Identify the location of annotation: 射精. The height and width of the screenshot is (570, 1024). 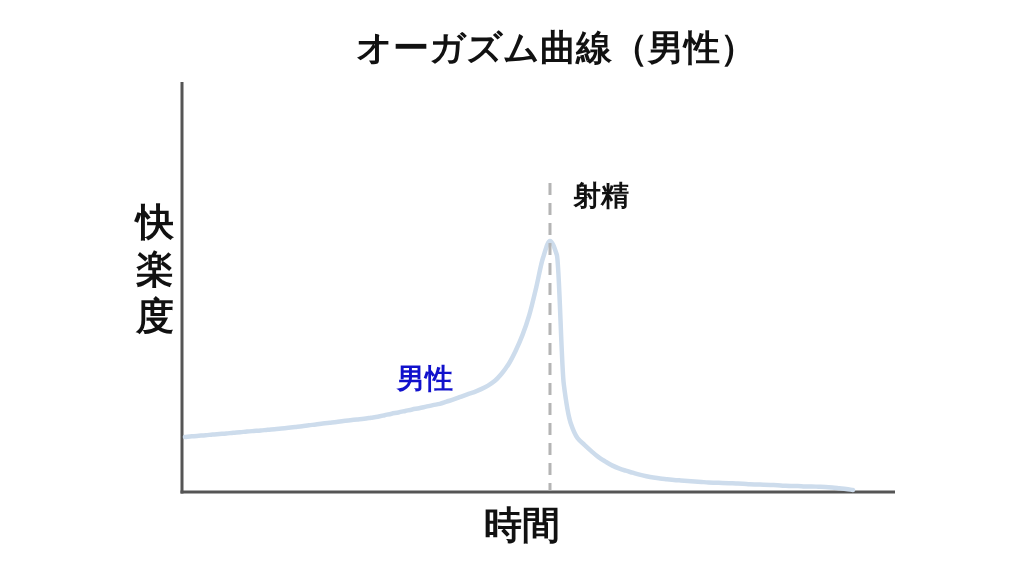
(601, 195).